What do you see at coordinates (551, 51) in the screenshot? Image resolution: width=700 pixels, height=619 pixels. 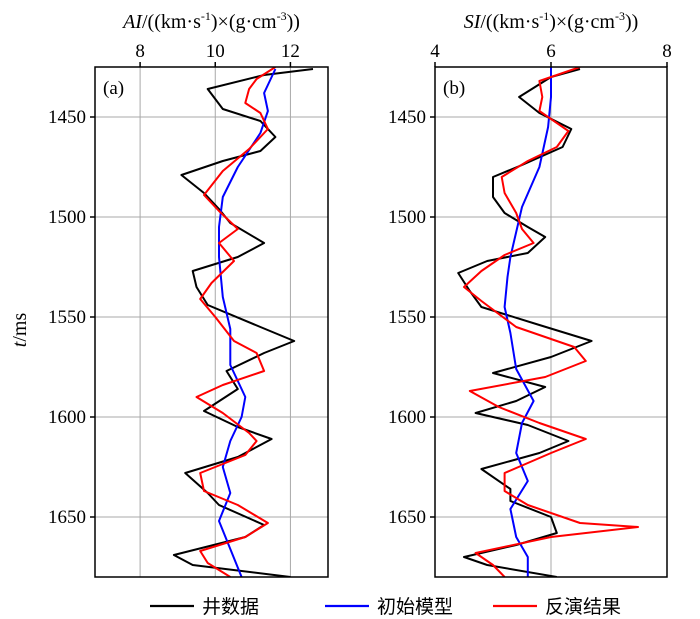 I see `x-tick-label: 6` at bounding box center [551, 51].